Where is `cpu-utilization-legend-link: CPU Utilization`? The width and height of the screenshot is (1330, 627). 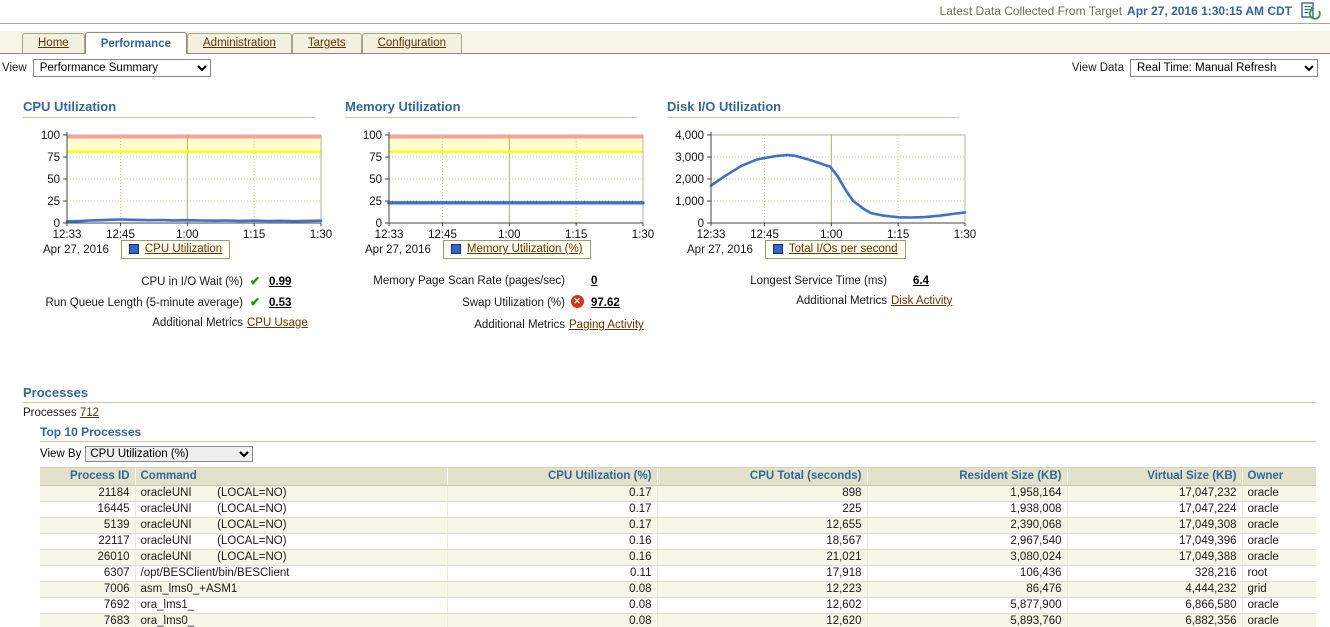
cpu-utilization-legend-link: CPU Utilization is located at coordinates (183, 249).